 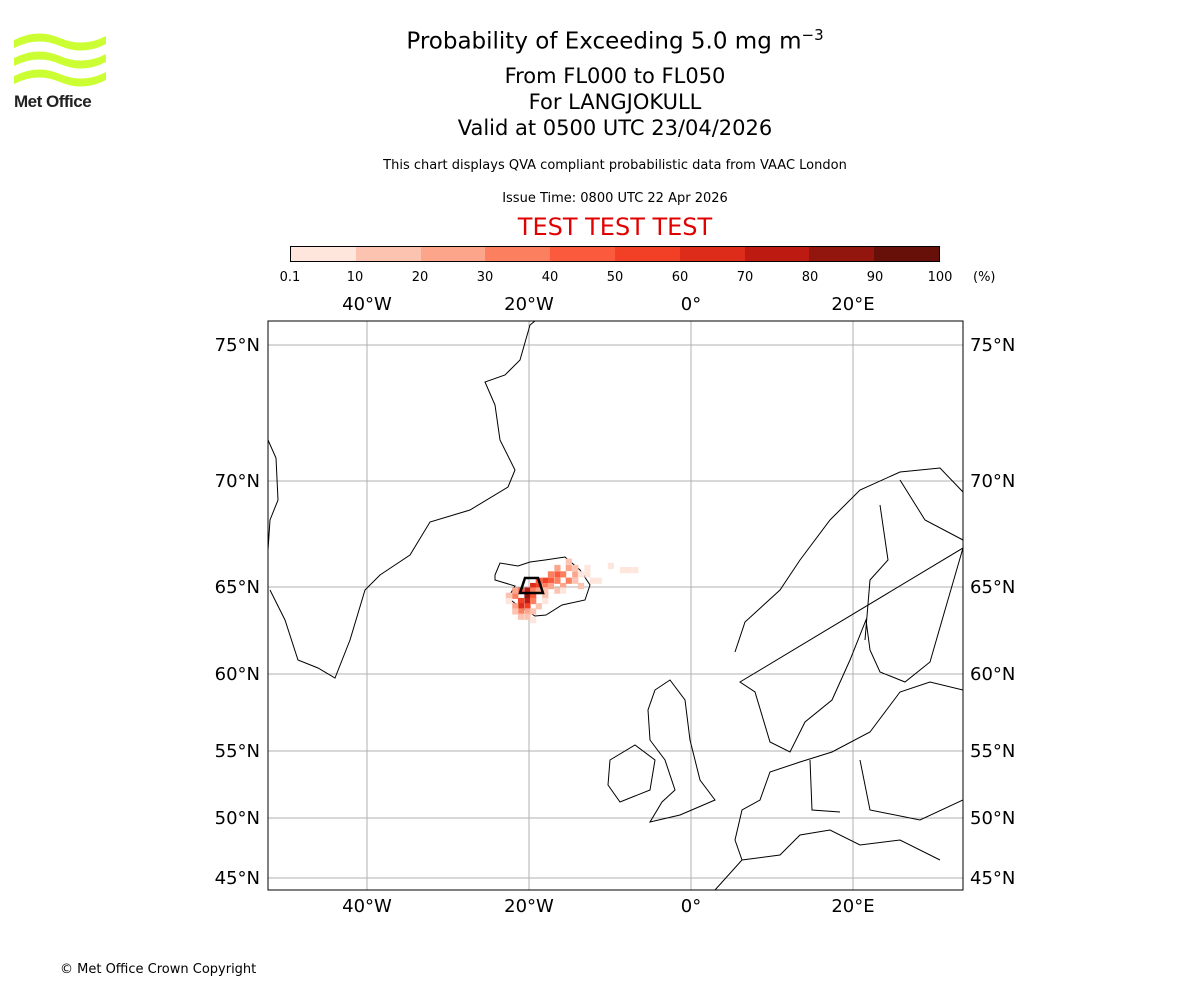 I want to click on lon-label-bottom: 0°, so click(x=691, y=906).